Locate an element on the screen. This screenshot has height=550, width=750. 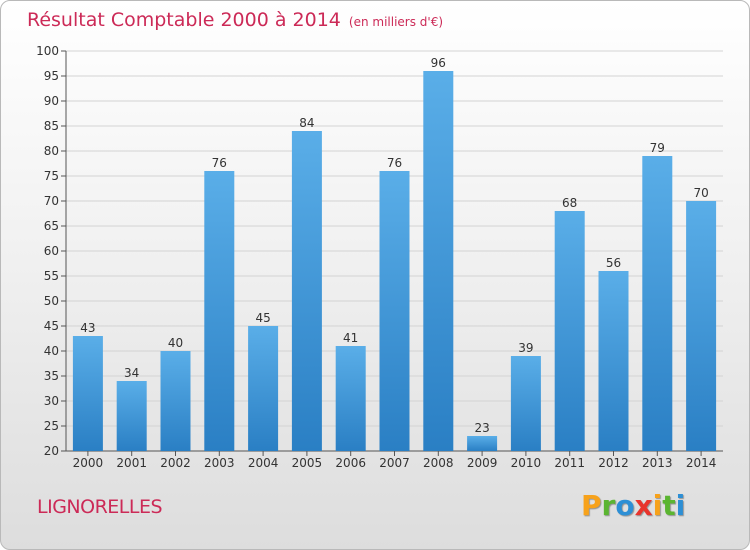
data-label: 84 is located at coordinates (306, 123).